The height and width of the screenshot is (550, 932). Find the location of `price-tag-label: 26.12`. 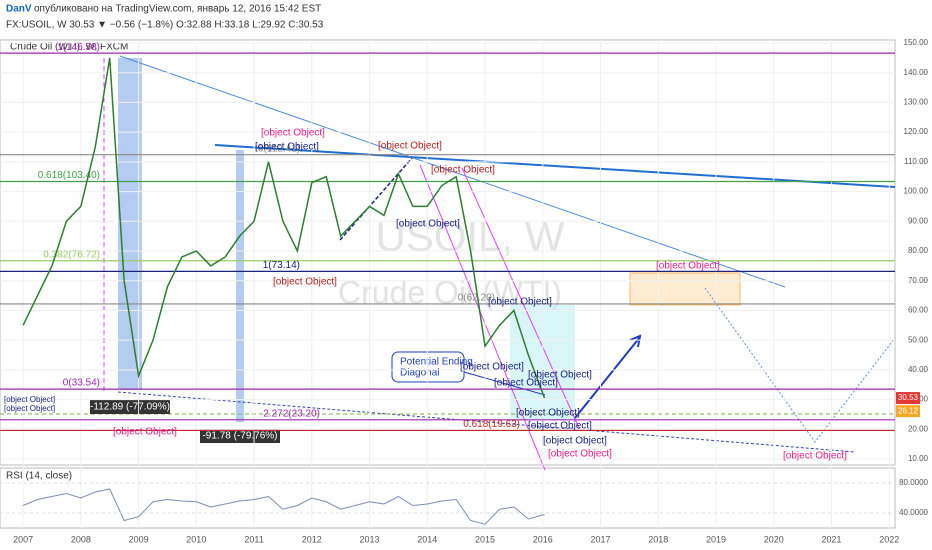

price-tag-label: 26.12 is located at coordinates (908, 410).